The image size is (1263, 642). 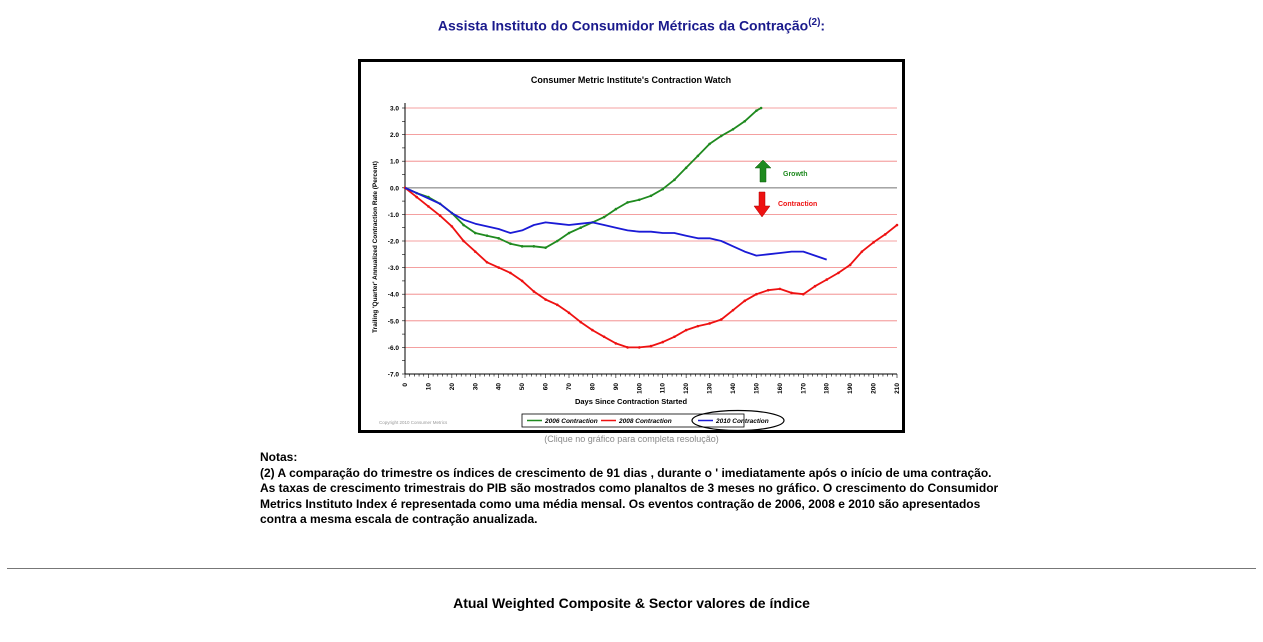 I want to click on horizontal-divider, so click(x=631, y=568).